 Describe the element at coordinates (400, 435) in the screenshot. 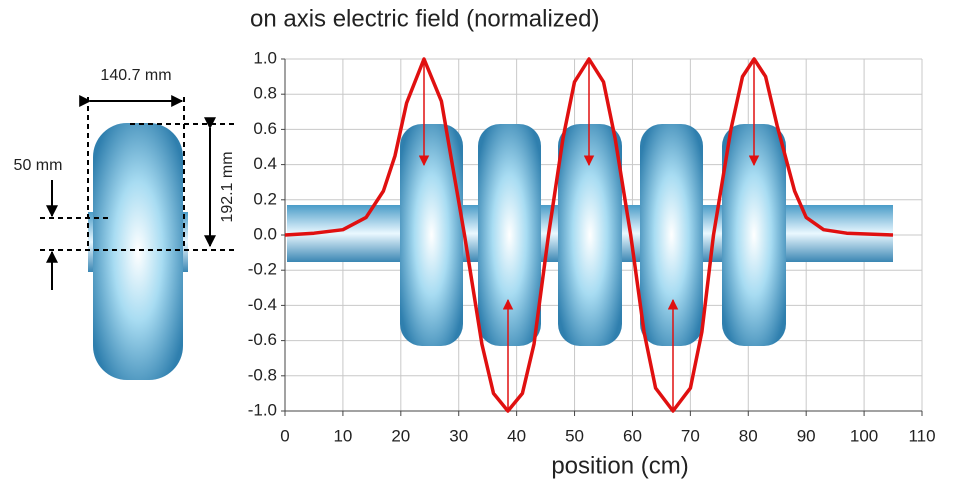

I see `x-tick-label: 20` at that location.